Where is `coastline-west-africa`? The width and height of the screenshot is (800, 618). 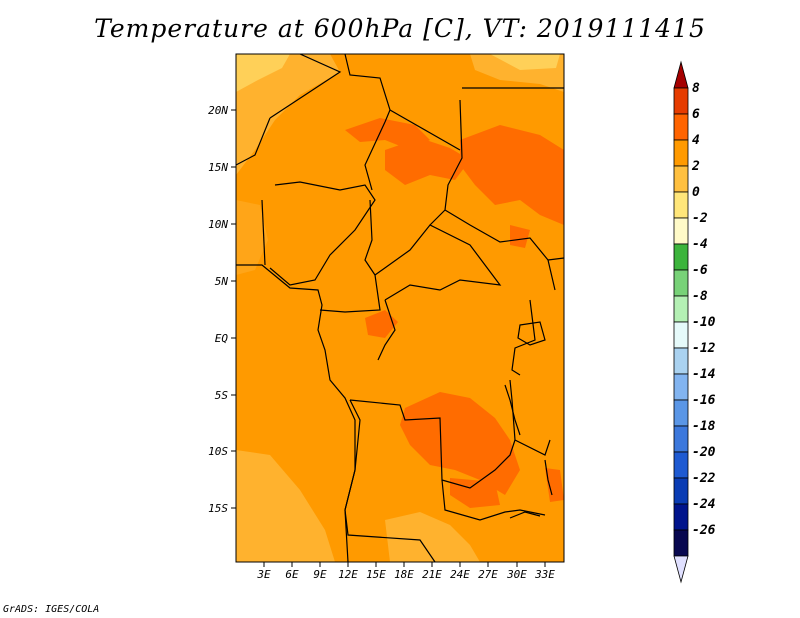 coastline-west-africa is located at coordinates (296, 413).